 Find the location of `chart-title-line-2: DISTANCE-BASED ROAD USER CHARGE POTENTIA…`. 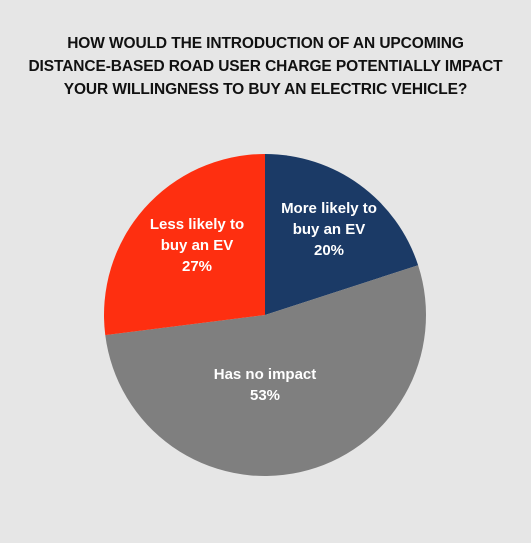

chart-title-line-2: DISTANCE-BASED ROAD USER CHARGE POTENTIA… is located at coordinates (265, 66).